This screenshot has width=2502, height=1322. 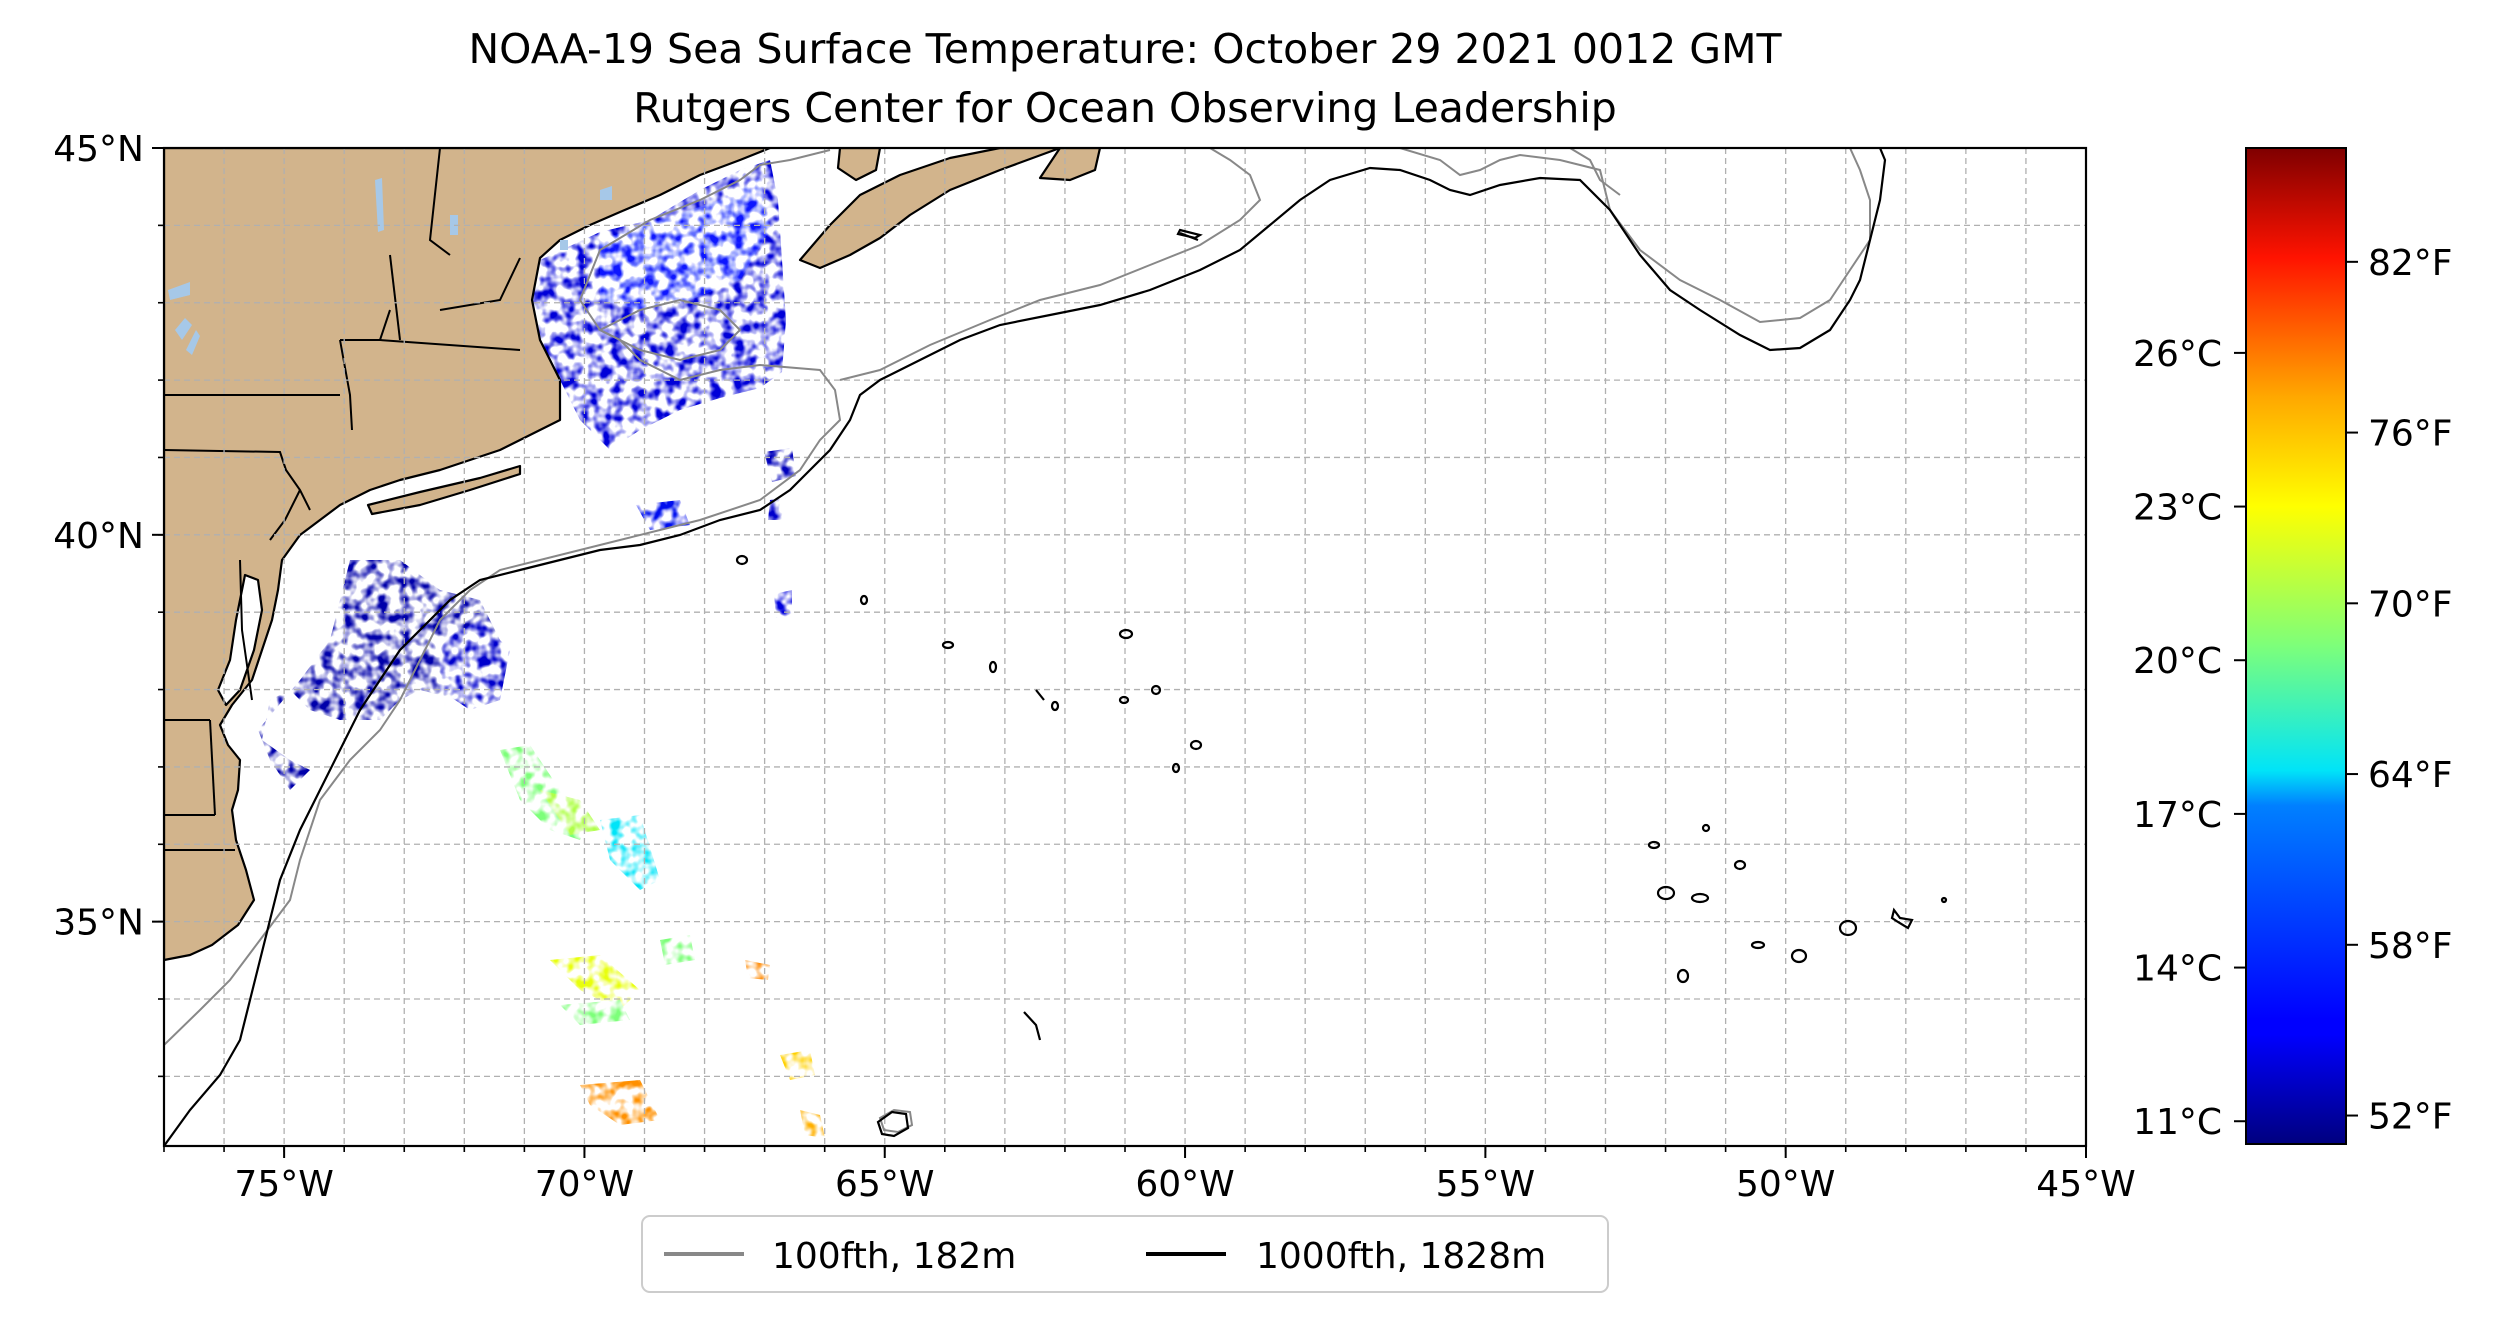 I want to click on land-nova-scotia, so click(x=930, y=209).